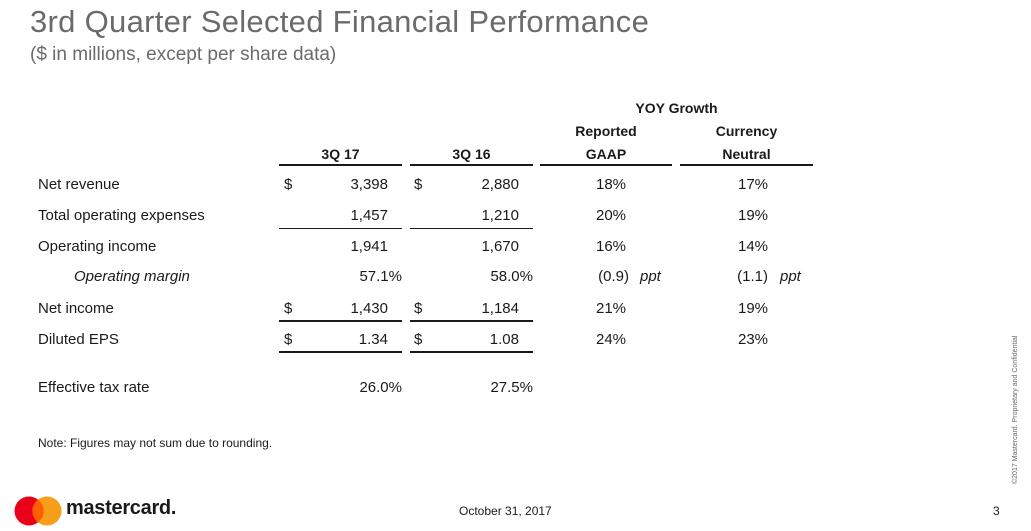 Image resolution: width=1031 pixels, height=531 pixels. What do you see at coordinates (94, 387) in the screenshot?
I see `row-label: Effective tax rate` at bounding box center [94, 387].